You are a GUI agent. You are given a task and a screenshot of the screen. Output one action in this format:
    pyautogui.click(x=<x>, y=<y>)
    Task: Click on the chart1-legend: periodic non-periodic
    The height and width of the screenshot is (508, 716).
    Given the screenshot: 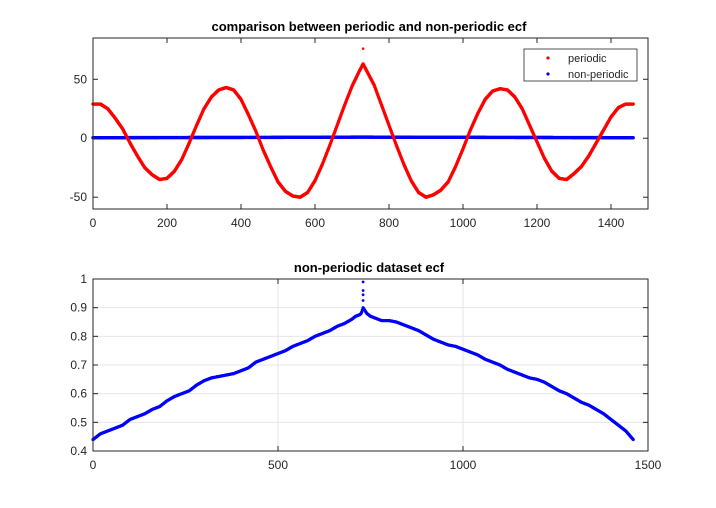 What is the action you would take?
    pyautogui.click(x=580, y=65)
    